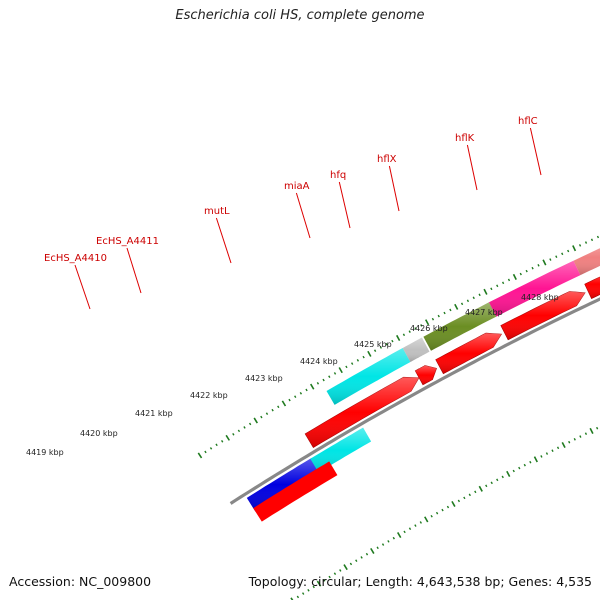 Image resolution: width=600 pixels, height=600 pixels. I want to click on gene-label: hflK, so click(465, 138).